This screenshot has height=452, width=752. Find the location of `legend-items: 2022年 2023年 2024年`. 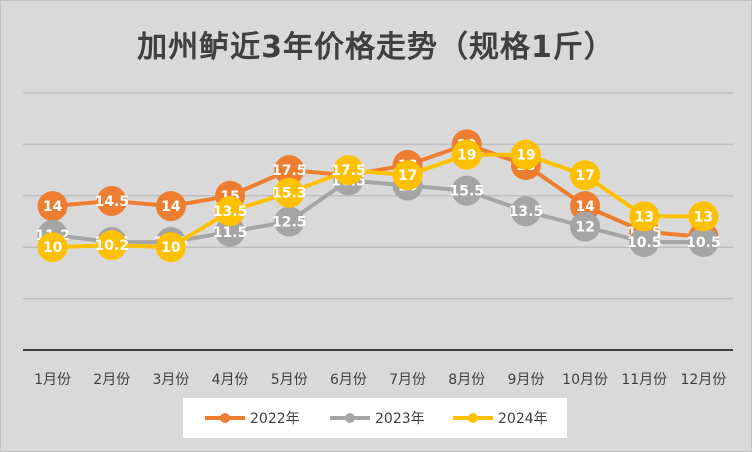

legend-items: 2022年 2023年 2024年 is located at coordinates (376, 419).